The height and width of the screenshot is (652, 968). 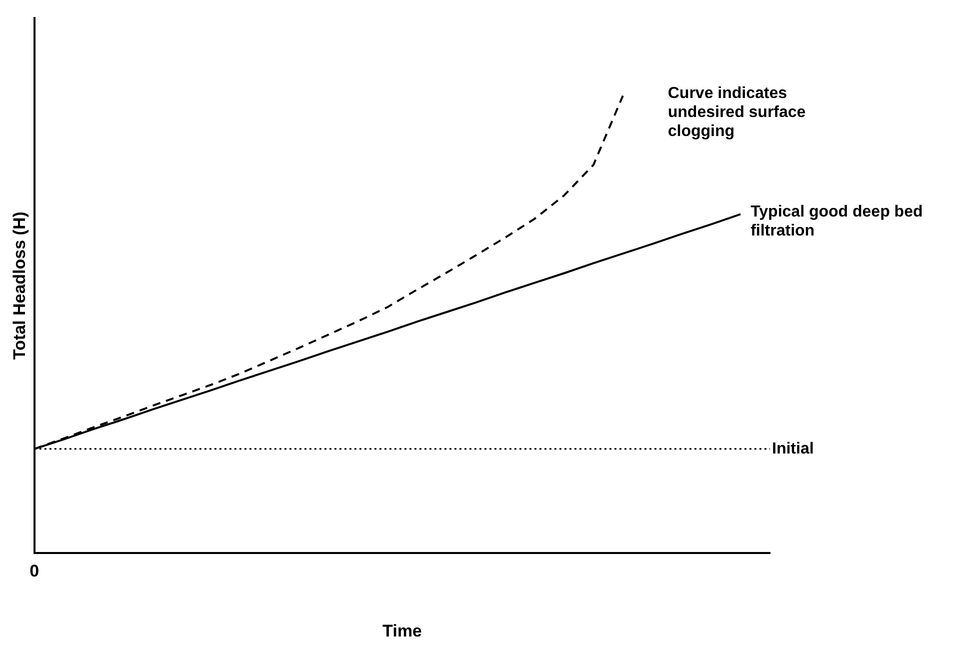 I want to click on ref-line-label: Initial, so click(x=793, y=449).